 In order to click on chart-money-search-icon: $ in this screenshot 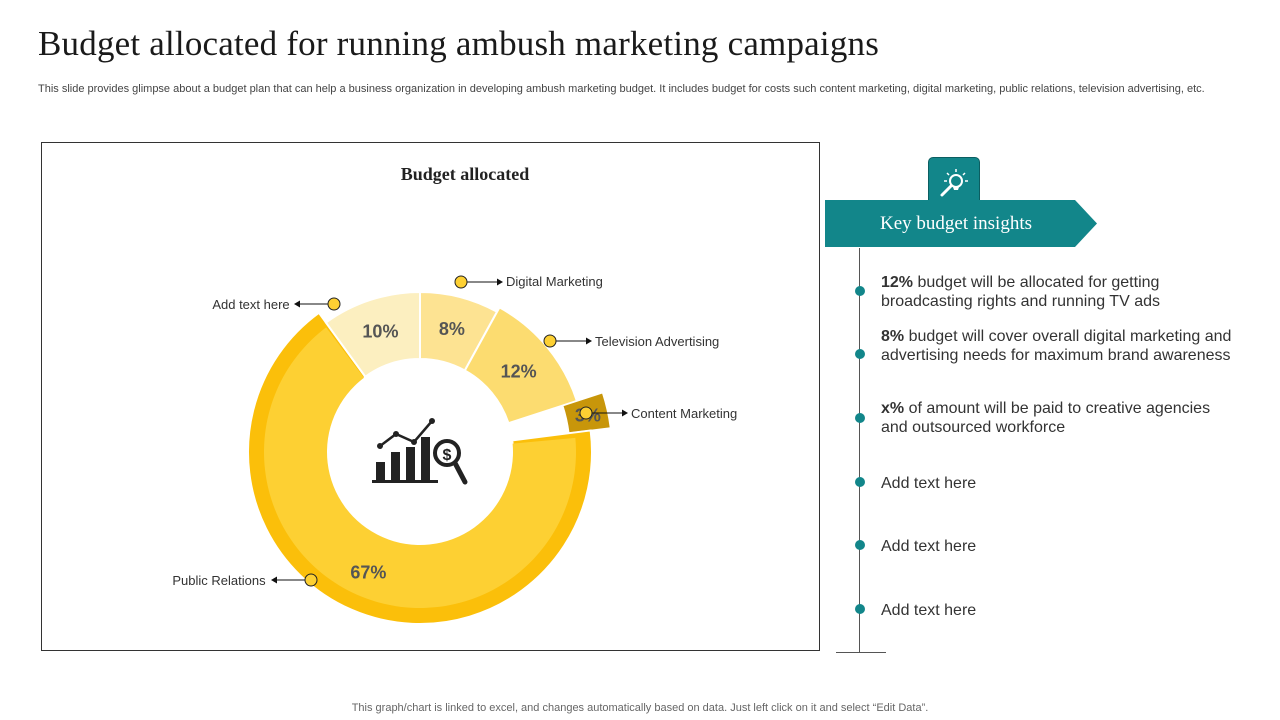, I will do `click(420, 451)`.